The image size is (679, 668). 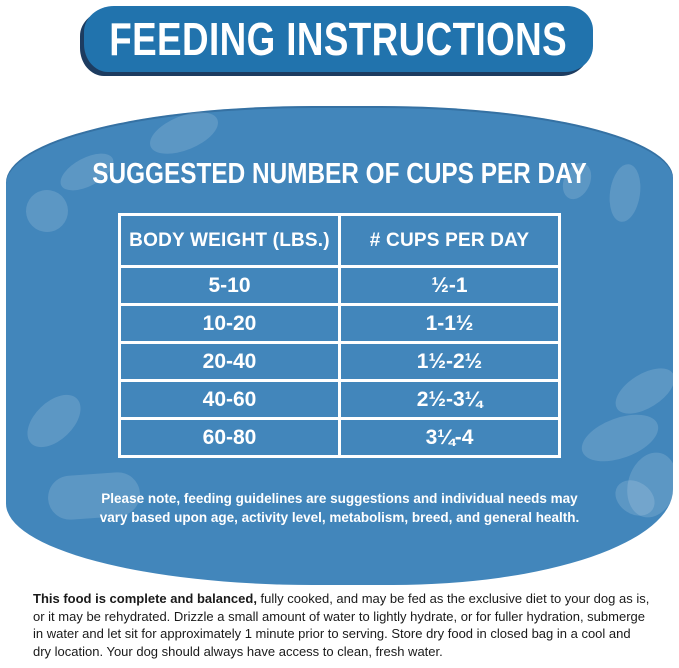 I want to click on table-row: 40-60 2½-3¼, so click(x=339, y=399).